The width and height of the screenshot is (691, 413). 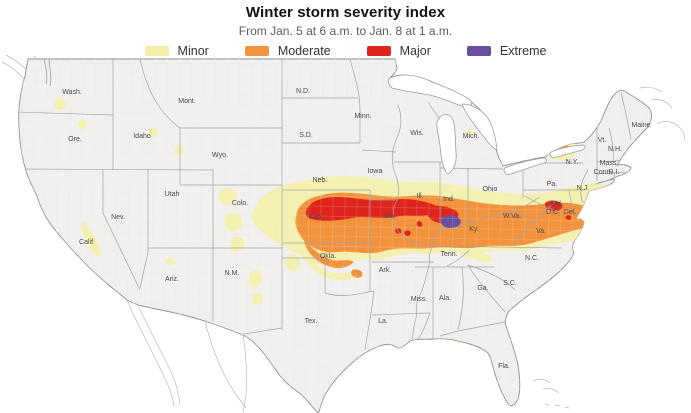 What do you see at coordinates (47, 72) in the screenshot?
I see `puget-sound` at bounding box center [47, 72].